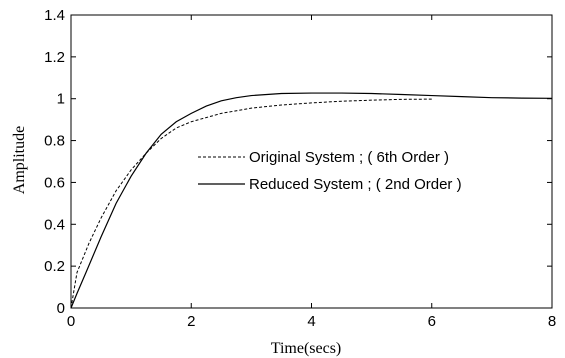 This screenshot has width=565, height=358. Describe the element at coordinates (54, 224) in the screenshot. I see `y-tick-label: 0.4` at that location.